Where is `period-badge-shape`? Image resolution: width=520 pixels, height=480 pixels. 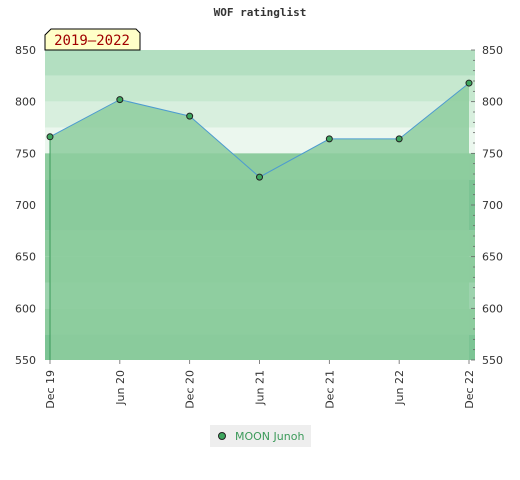
period-badge-shape is located at coordinates (92, 39).